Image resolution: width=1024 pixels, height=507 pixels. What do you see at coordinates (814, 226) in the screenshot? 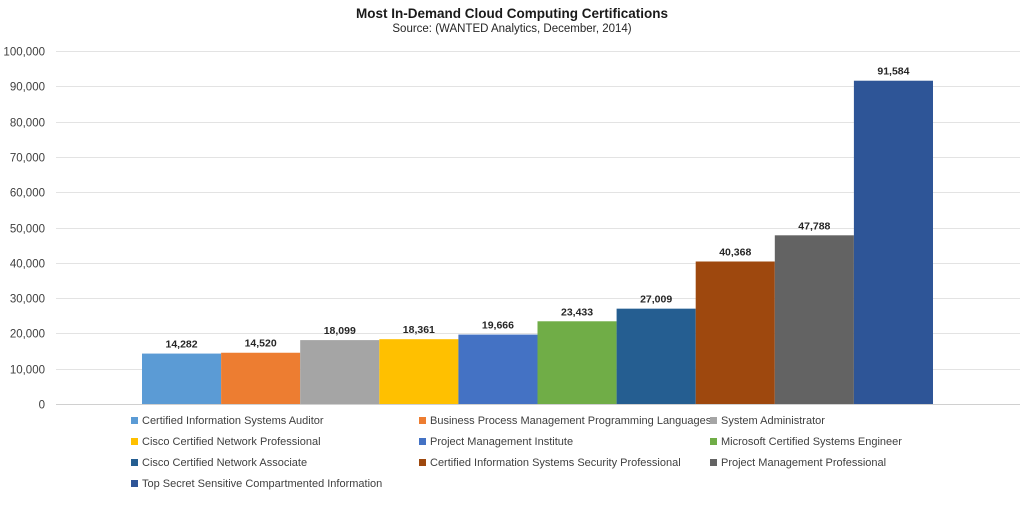
I see `data-label: 47,788` at bounding box center [814, 226].